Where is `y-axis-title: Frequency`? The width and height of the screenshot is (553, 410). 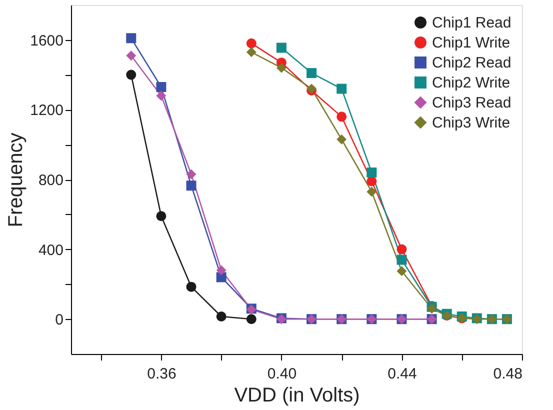 y-axis-title: Frequency is located at coordinates (16, 180).